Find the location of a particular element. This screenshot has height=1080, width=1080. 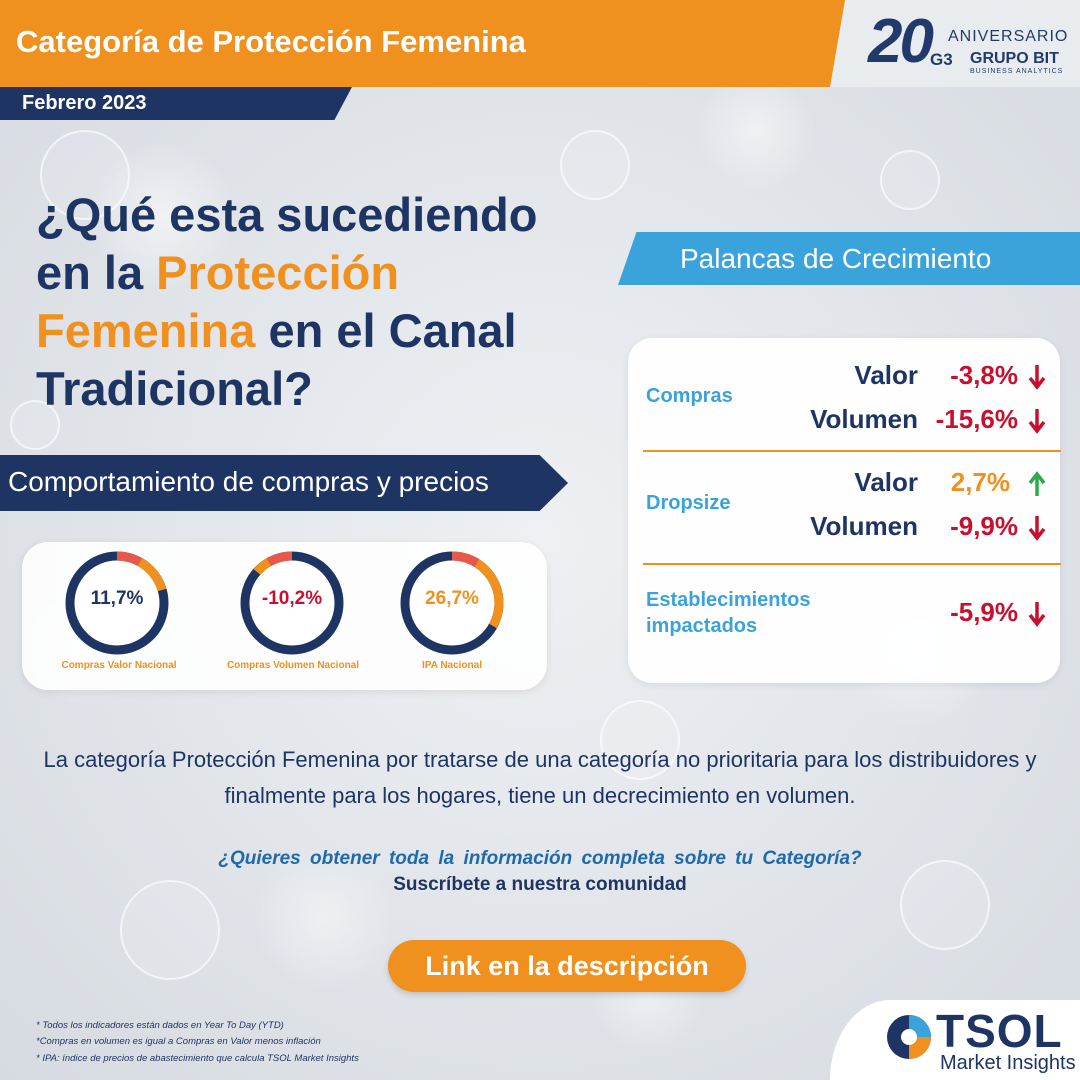

cta-subscribe: Suscríbete a nuestra comunidad is located at coordinates (540, 884).